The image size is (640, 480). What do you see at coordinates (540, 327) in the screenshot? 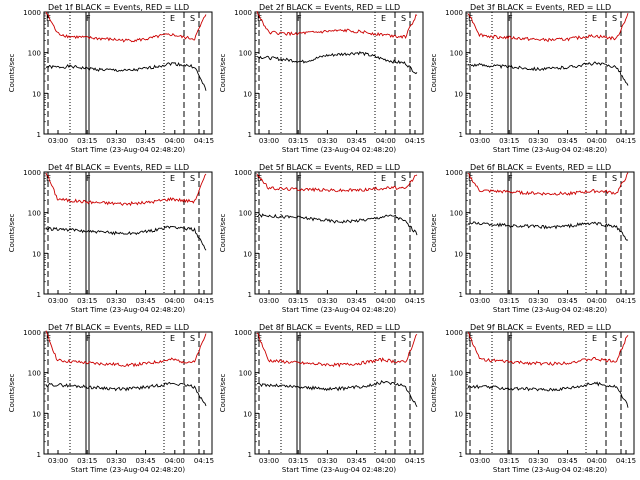
I see `chart-title: Det 9f BLACK = Events, RED = LLD` at bounding box center [540, 327].